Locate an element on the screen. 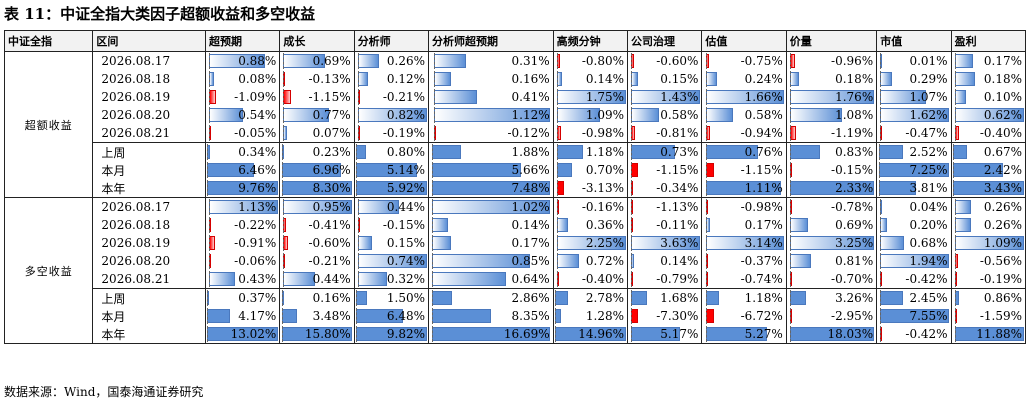 The image size is (1030, 405). value-cell: -0.19% is located at coordinates (392, 133).